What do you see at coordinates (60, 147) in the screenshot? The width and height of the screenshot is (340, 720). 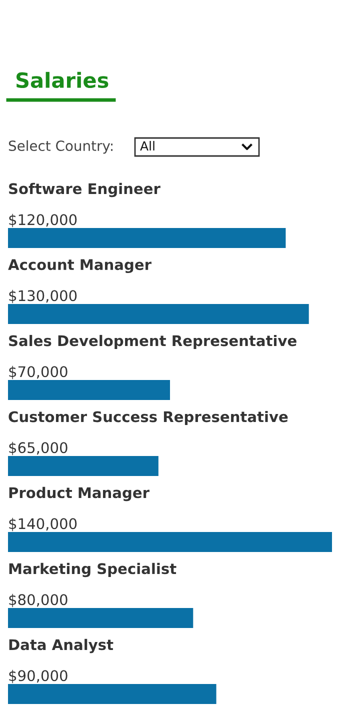 I see `text: Select Country:` at bounding box center [60, 147].